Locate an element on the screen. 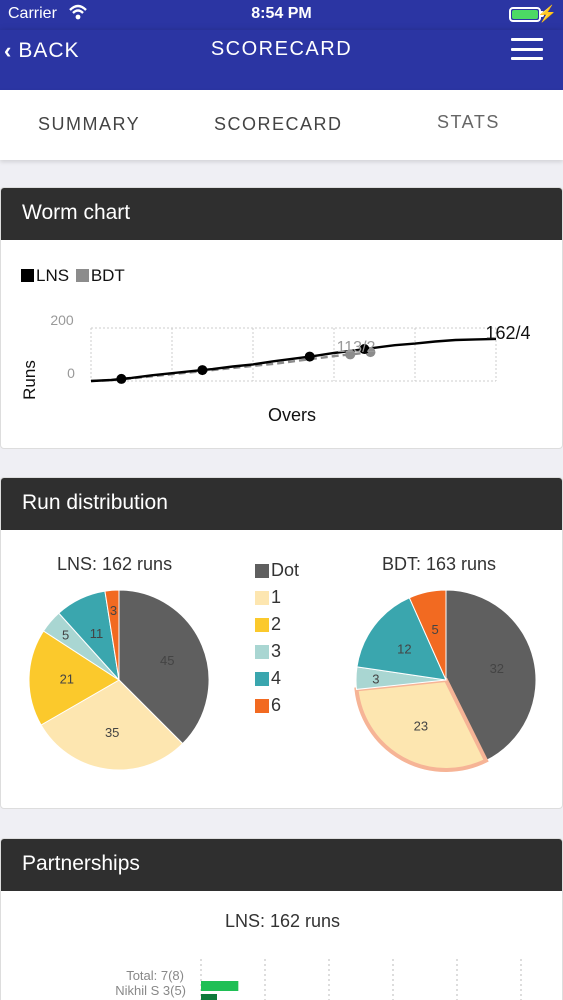 This screenshot has height=1000, width=563. bdt-final-label: 113/2 is located at coordinates (356, 347).